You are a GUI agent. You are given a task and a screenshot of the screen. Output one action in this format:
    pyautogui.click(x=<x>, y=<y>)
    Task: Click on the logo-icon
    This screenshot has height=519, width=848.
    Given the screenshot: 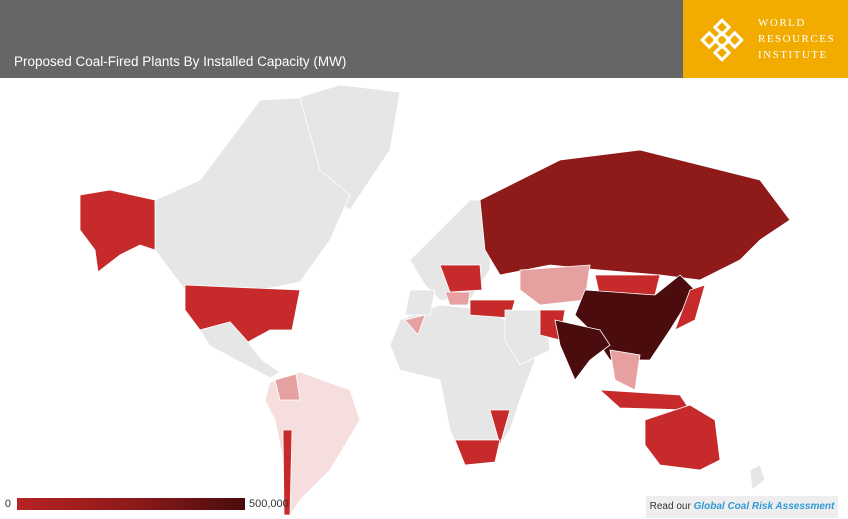 What is the action you would take?
    pyautogui.click(x=722, y=40)
    